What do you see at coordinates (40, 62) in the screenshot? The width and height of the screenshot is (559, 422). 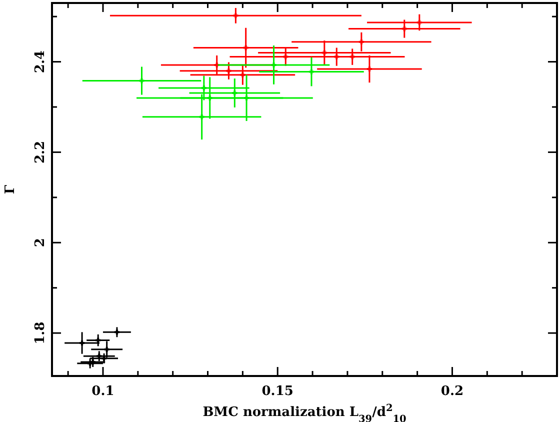 I see `y-tick-label: 2.4` at bounding box center [40, 62].